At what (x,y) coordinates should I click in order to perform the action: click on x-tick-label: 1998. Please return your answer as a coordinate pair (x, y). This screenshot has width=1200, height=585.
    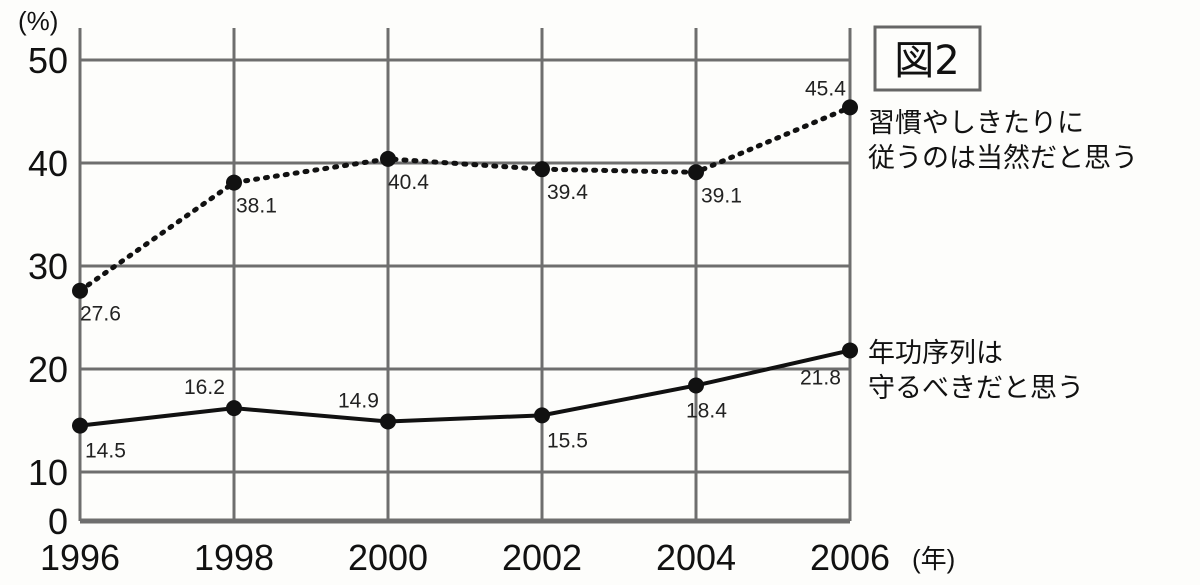
    Looking at the image, I should click on (234, 557).